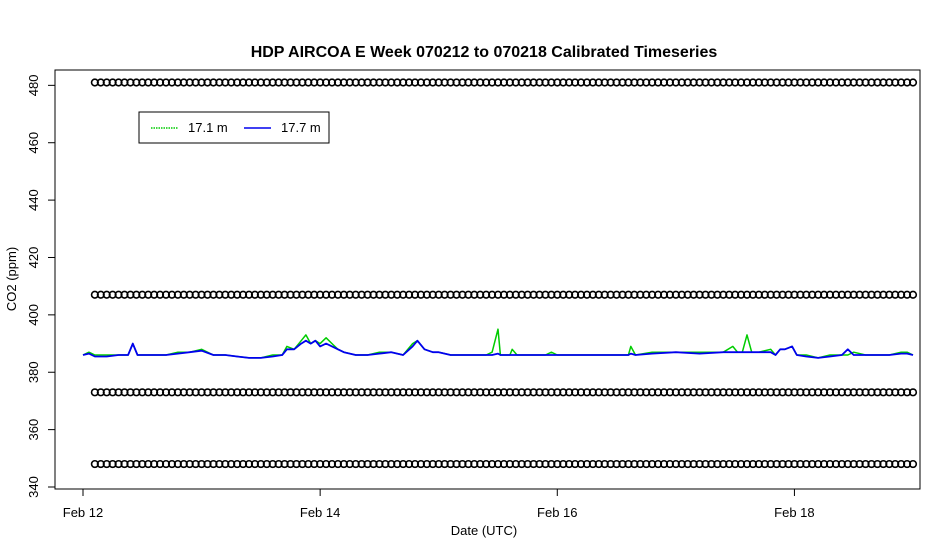 The width and height of the screenshot is (936, 540). Describe the element at coordinates (33, 315) in the screenshot. I see `y-tick-label: 400` at that location.